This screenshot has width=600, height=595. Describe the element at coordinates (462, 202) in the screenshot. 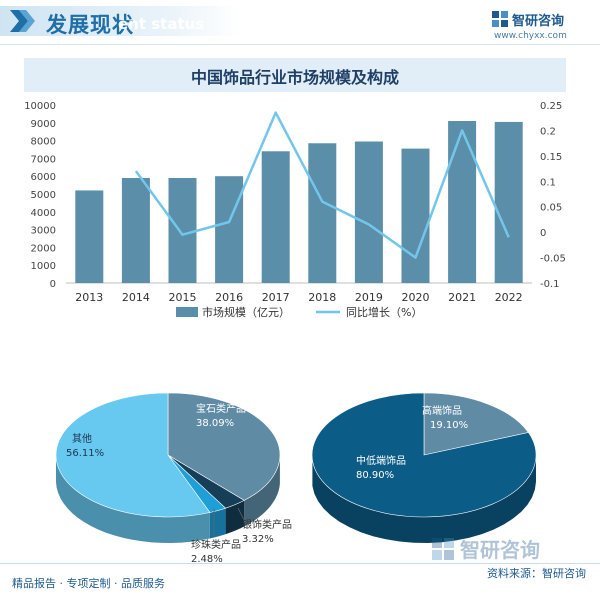

I see `bar-2021` at that location.